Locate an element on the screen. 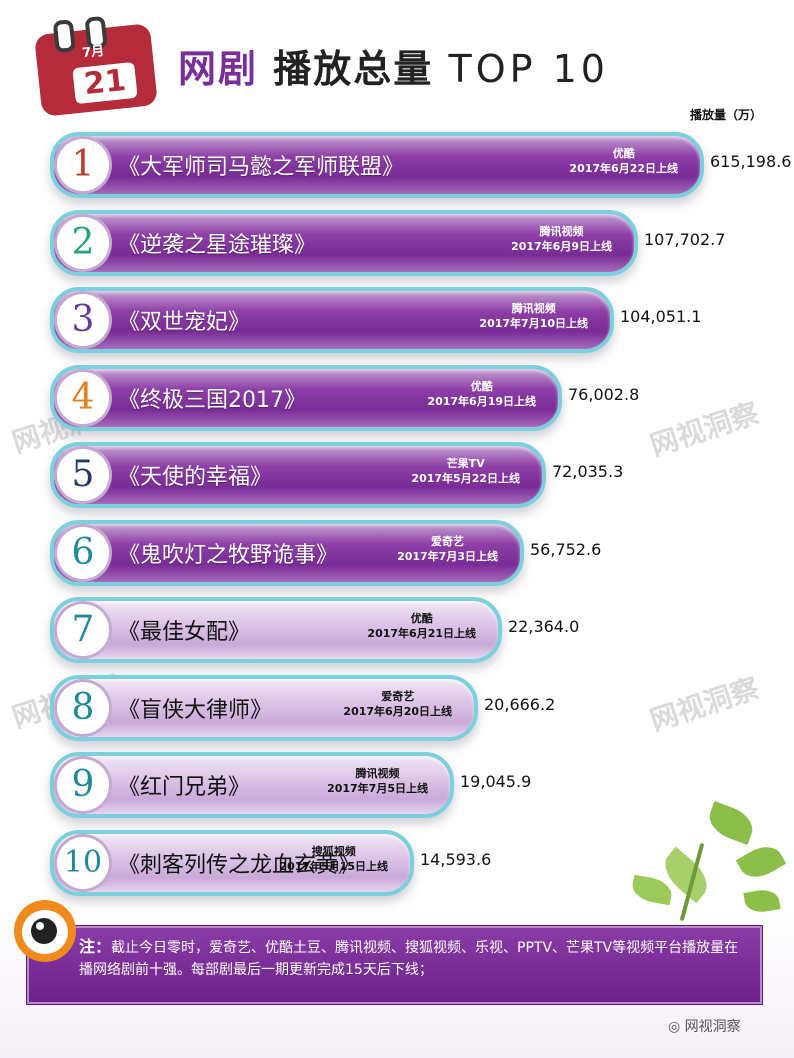 This screenshot has width=794, height=1058. drama-name: 《逆袭之星途璀璨》 is located at coordinates (217, 245).